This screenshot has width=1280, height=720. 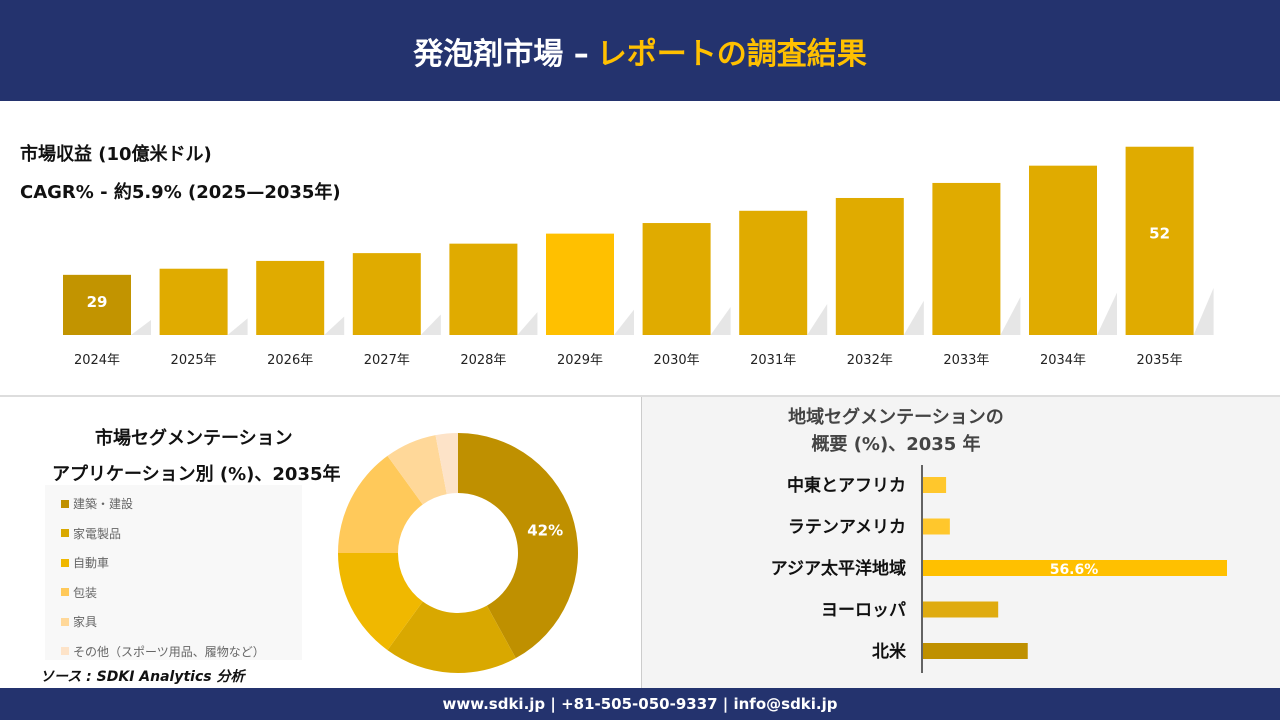 I want to click on bar-2026年, so click(x=290, y=297).